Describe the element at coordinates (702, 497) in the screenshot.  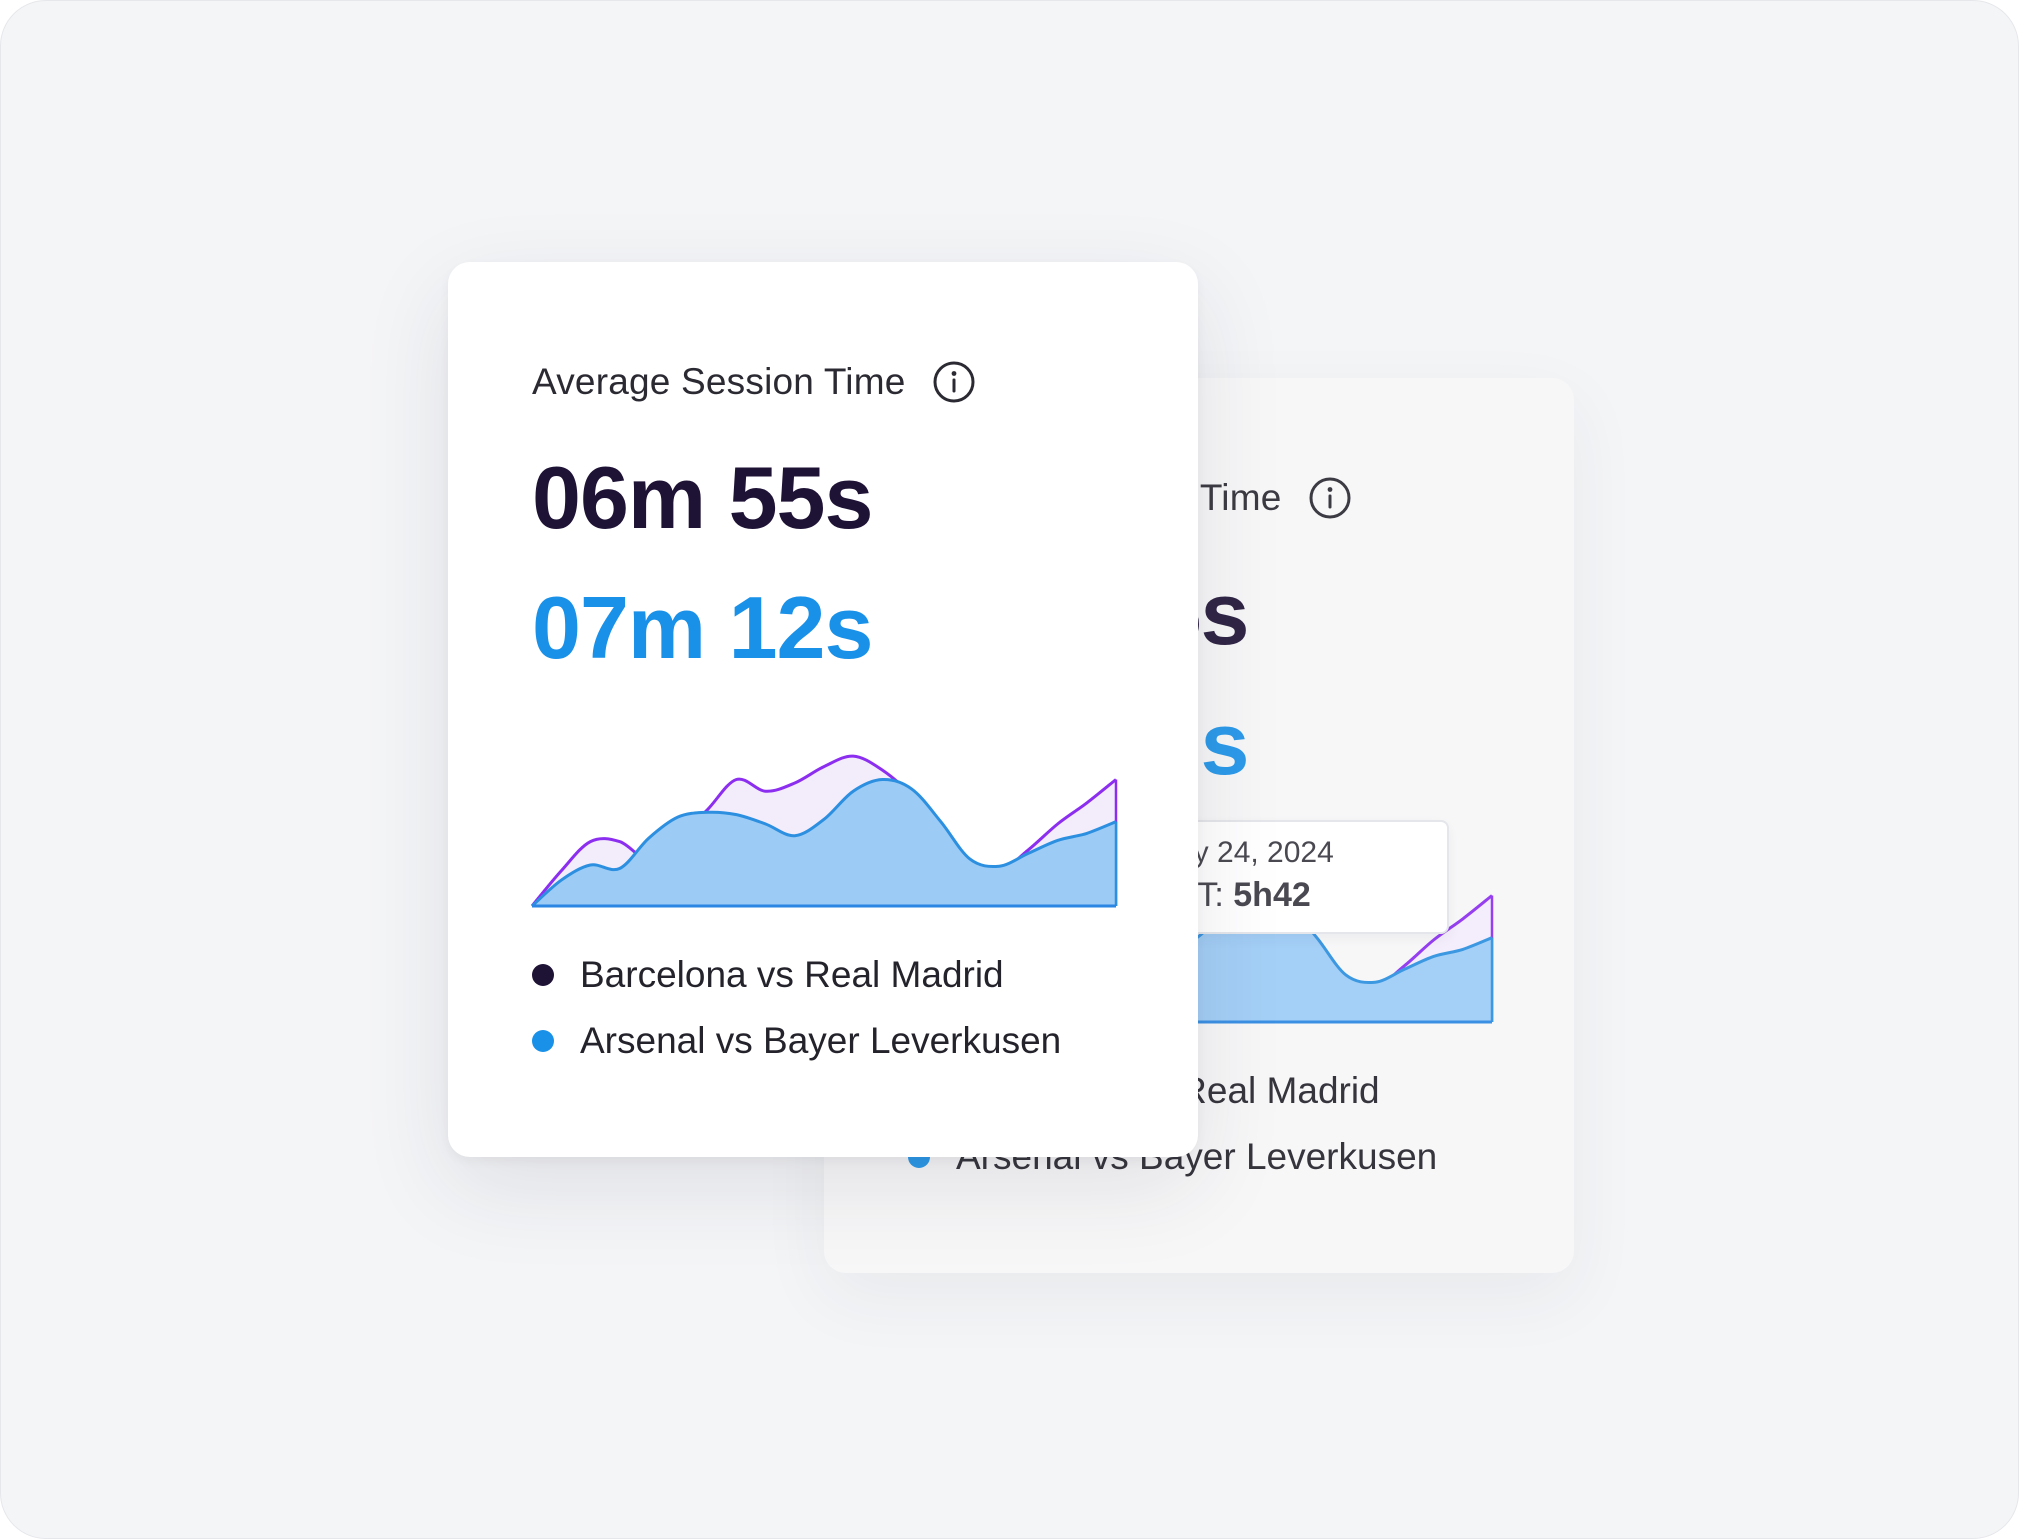
I see `primary-metric-value: 06m 55s` at that location.